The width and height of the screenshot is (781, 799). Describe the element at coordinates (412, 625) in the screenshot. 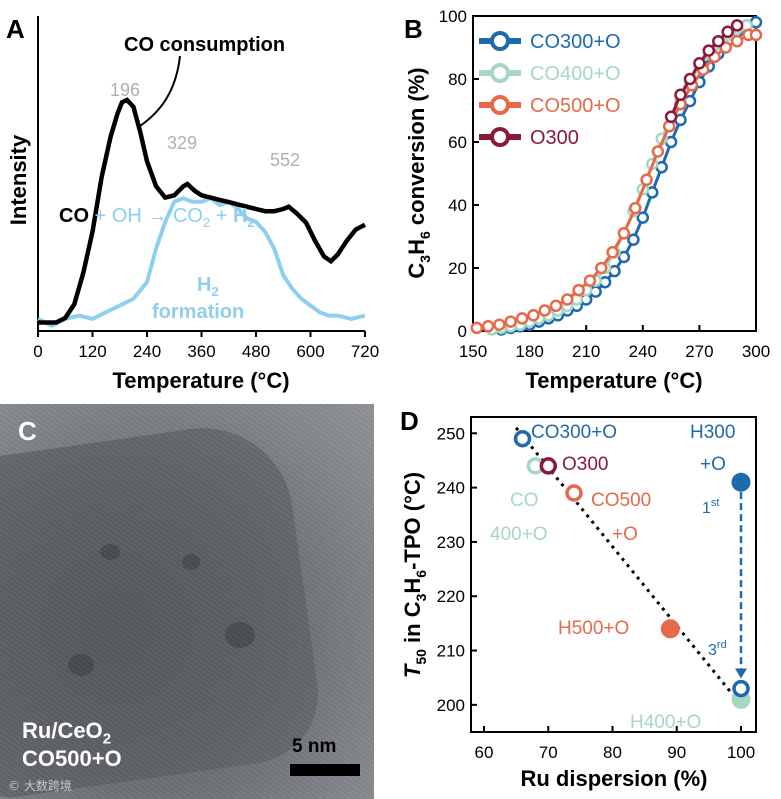

I see `panel-d-ylabel-in: in C` at that location.